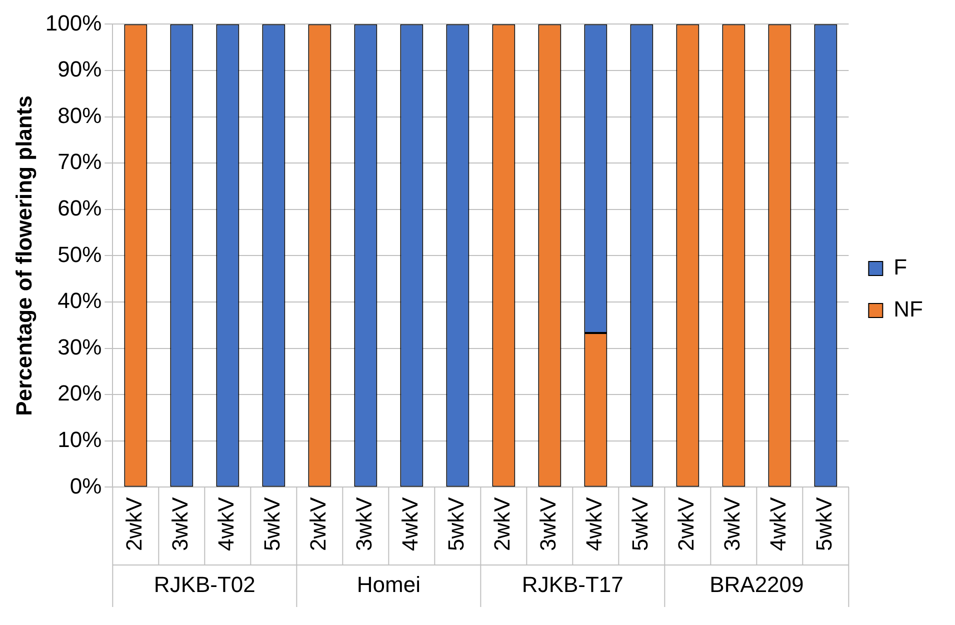 The width and height of the screenshot is (955, 625). What do you see at coordinates (757, 585) in the screenshot?
I see `text: BRA2209` at bounding box center [757, 585].